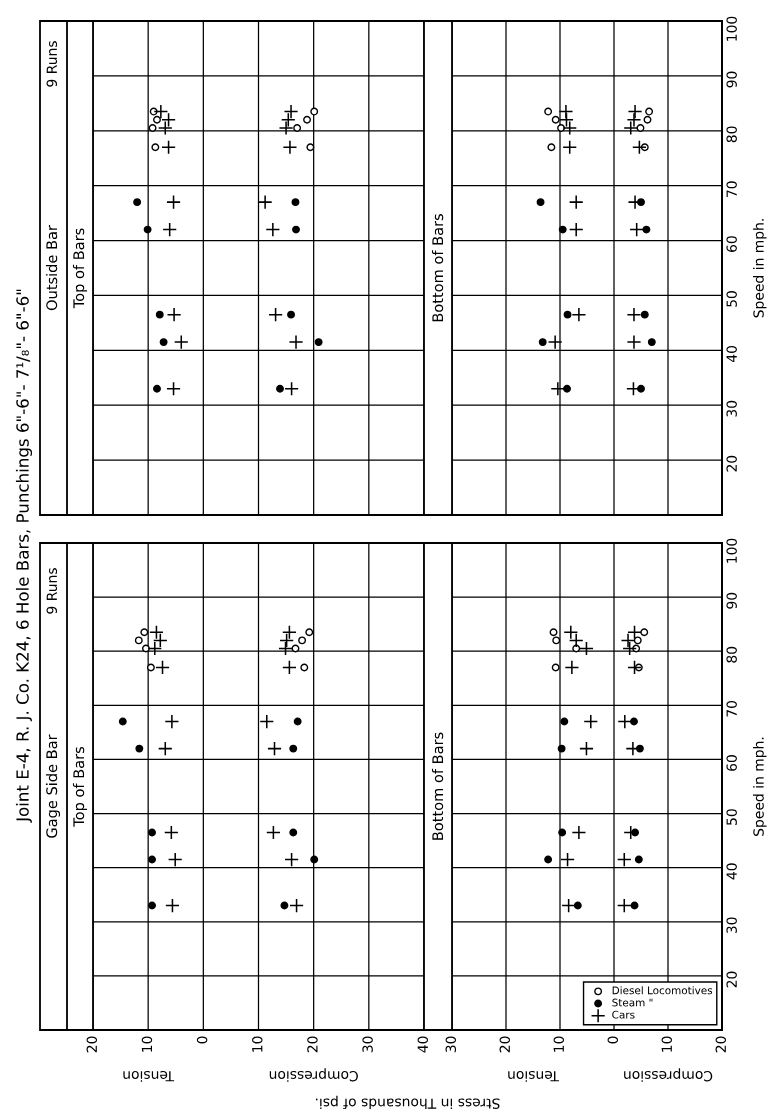 This screenshot has width=773, height=1109. I want to click on y-tick-label: 50, so click(731, 299).